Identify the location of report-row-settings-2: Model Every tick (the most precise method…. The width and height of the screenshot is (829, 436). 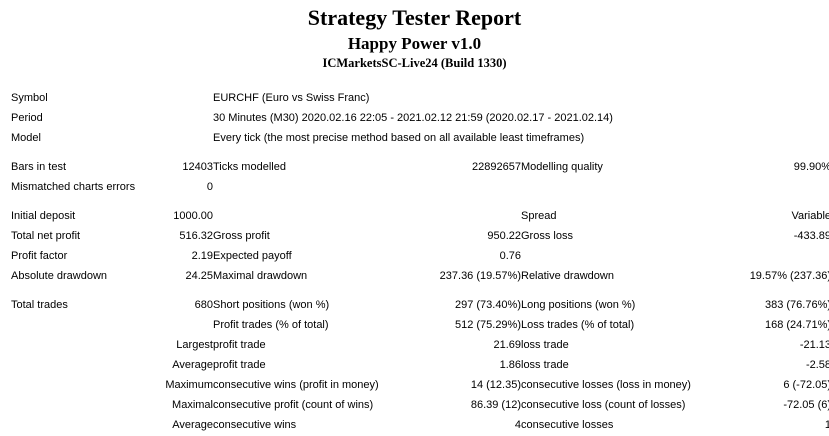
(420, 138).